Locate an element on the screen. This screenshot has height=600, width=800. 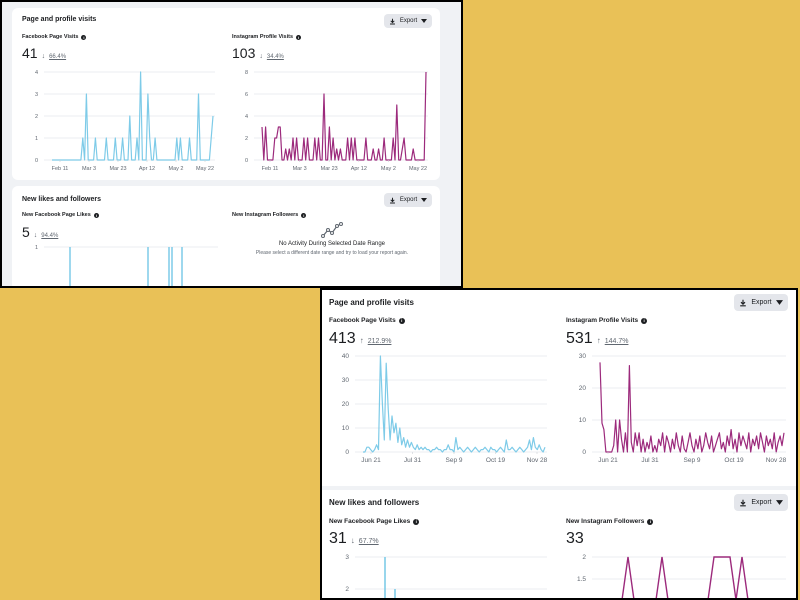
chart-line-icon is located at coordinates (332, 230).